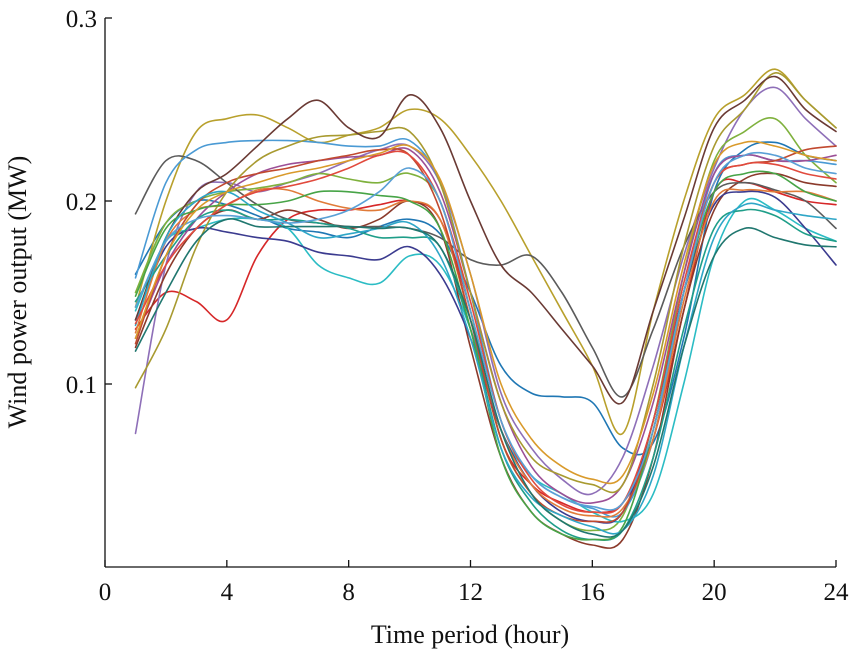  What do you see at coordinates (81, 385) in the screenshot?
I see `y-tick-label: 0.1` at bounding box center [81, 385].